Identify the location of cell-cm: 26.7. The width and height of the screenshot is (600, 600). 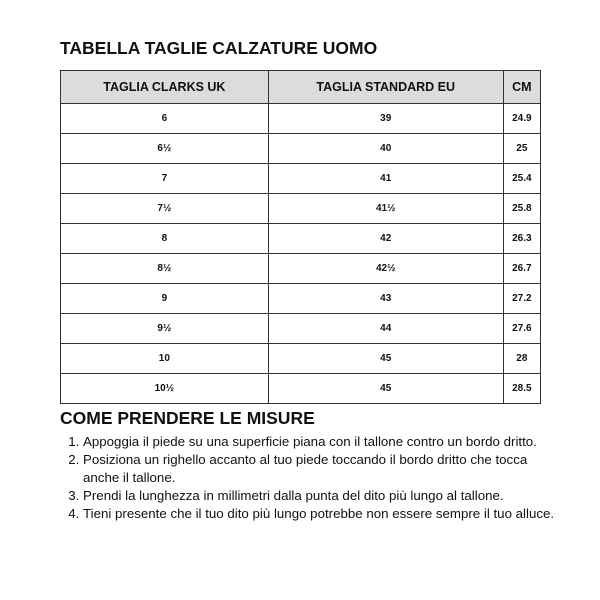
(522, 268).